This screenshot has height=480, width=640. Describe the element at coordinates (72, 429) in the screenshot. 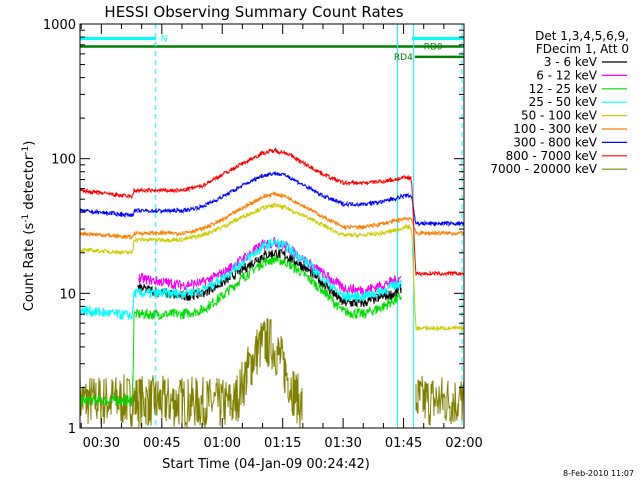

I see `y-tick-label-1: 1` at that location.